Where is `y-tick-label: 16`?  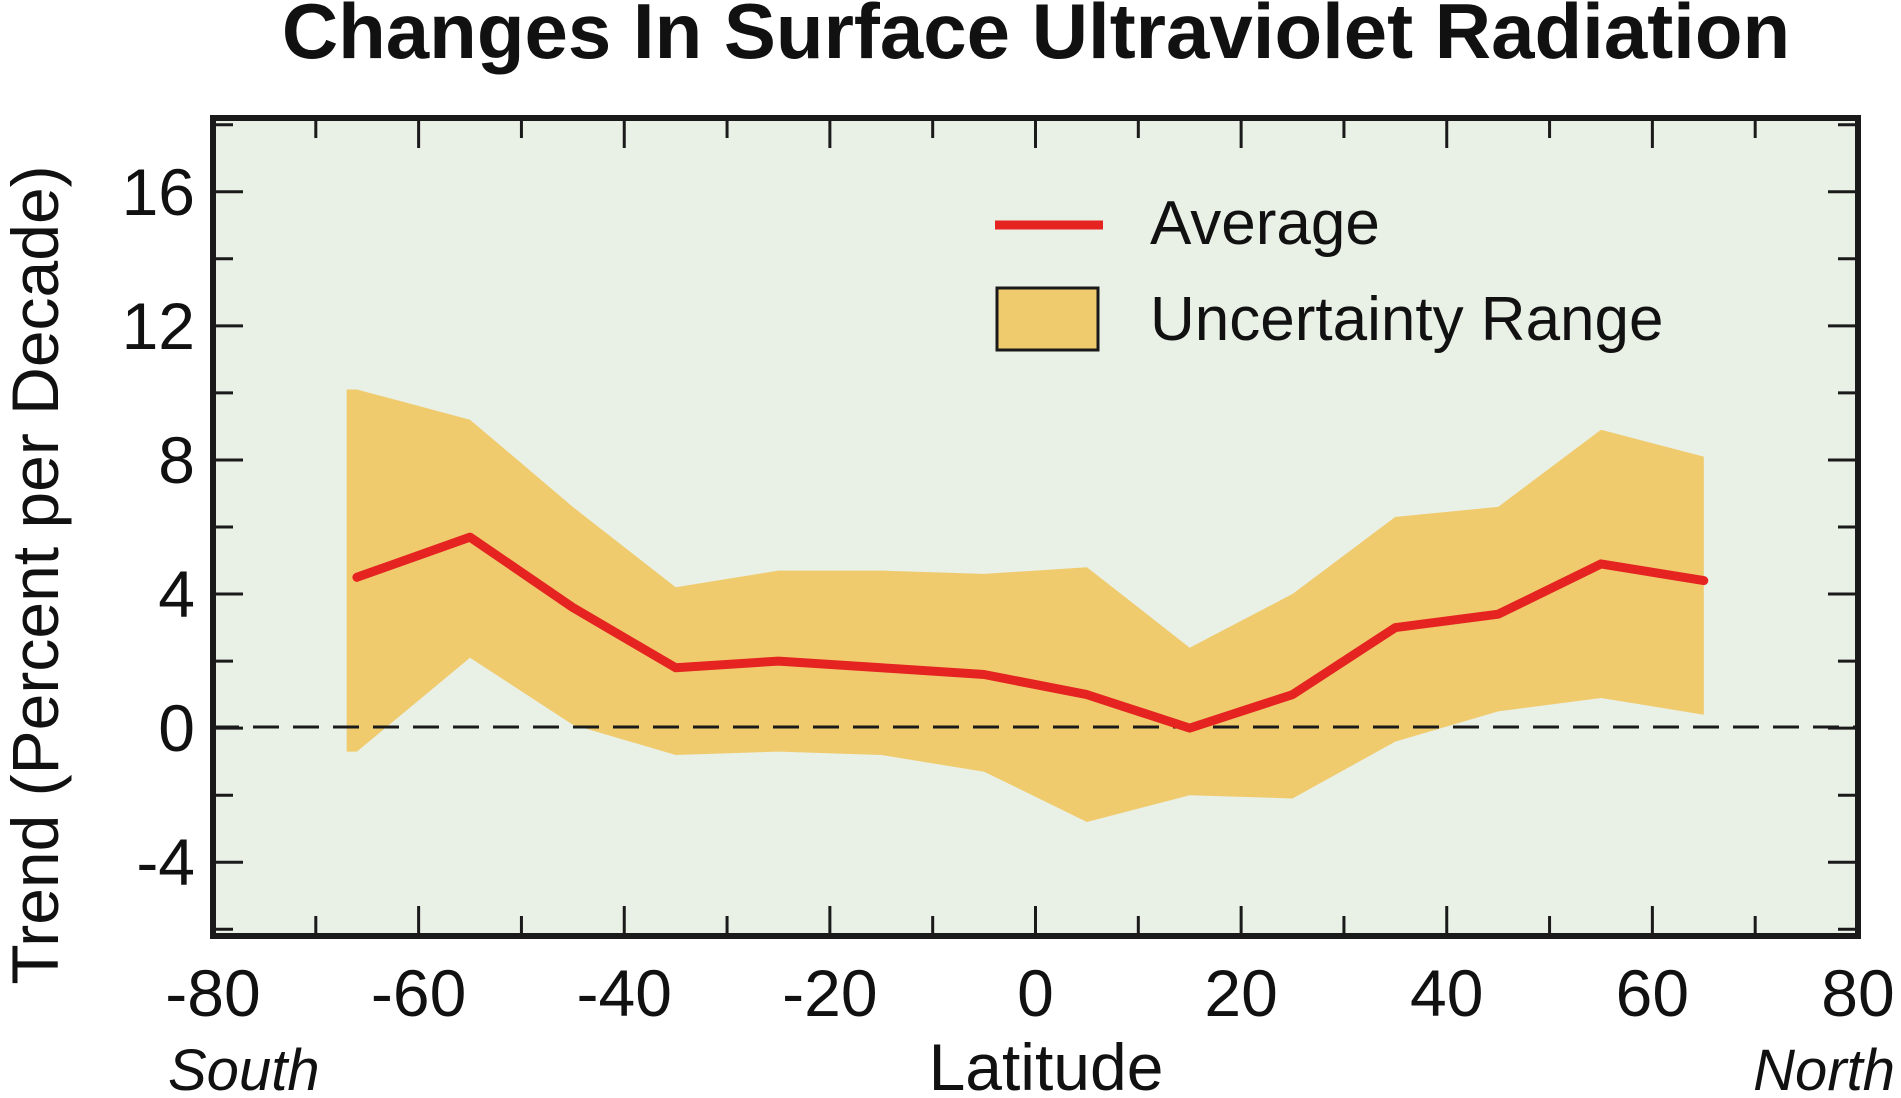
y-tick-label: 16 is located at coordinates (158, 192).